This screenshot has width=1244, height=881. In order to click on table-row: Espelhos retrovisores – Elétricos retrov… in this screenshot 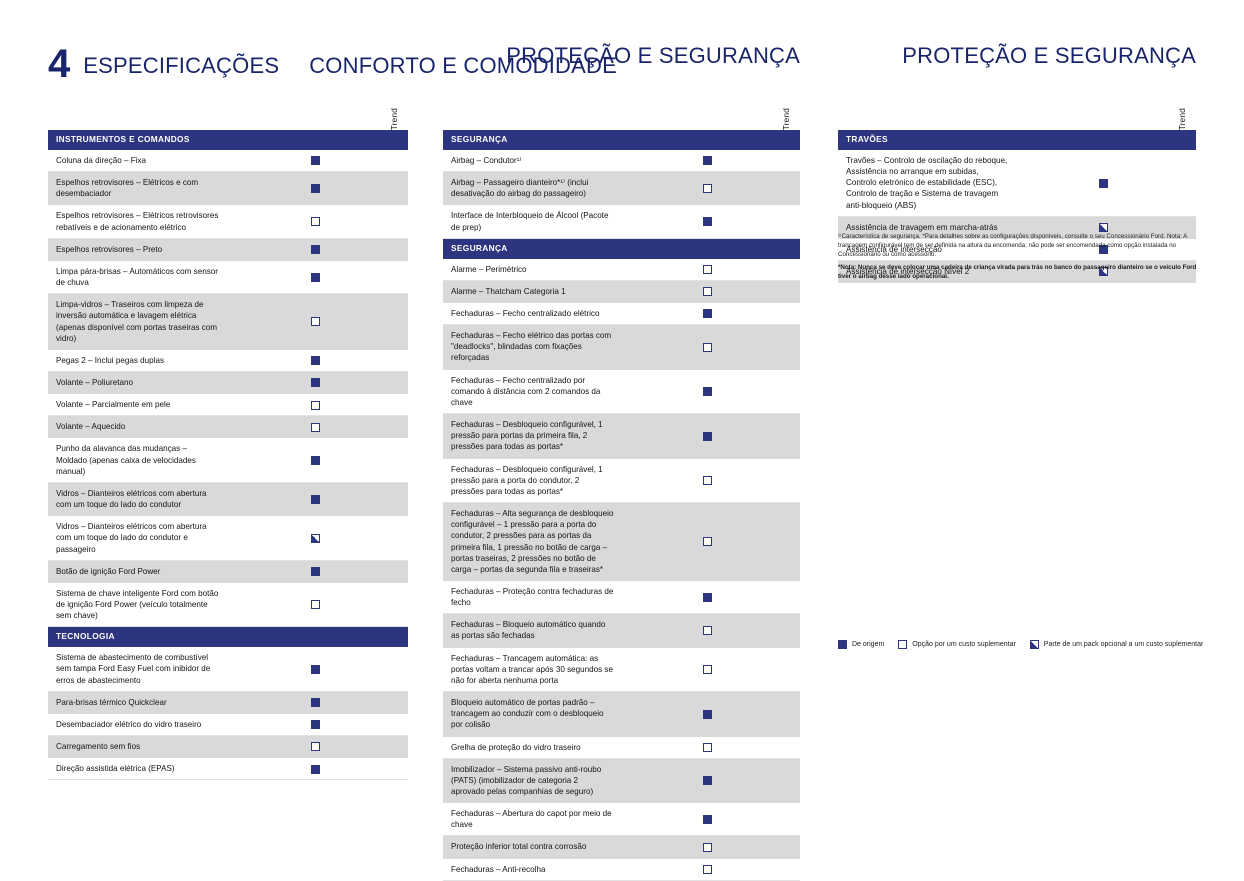, I will do `click(228, 221)`.